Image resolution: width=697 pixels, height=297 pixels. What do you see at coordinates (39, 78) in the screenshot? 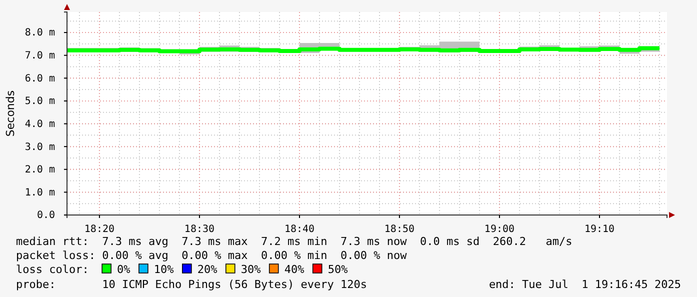
I see `y-tick-label: 6.0 m` at bounding box center [39, 78].